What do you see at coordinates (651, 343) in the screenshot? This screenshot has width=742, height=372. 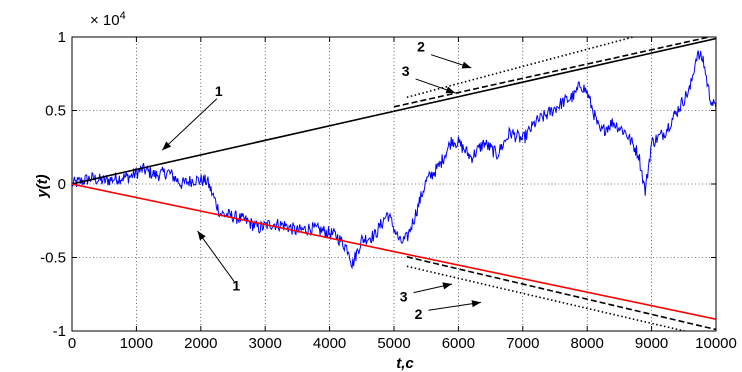 I see `x-tick-label: 9000` at bounding box center [651, 343].